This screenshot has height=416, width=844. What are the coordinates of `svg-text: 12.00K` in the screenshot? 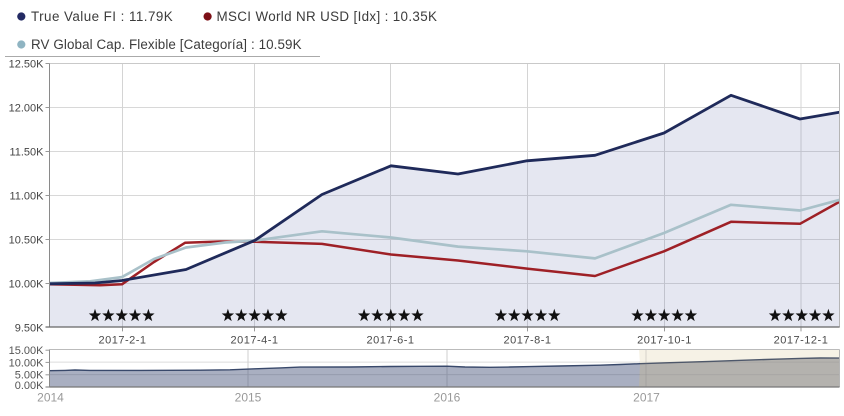 It's located at (27, 108).